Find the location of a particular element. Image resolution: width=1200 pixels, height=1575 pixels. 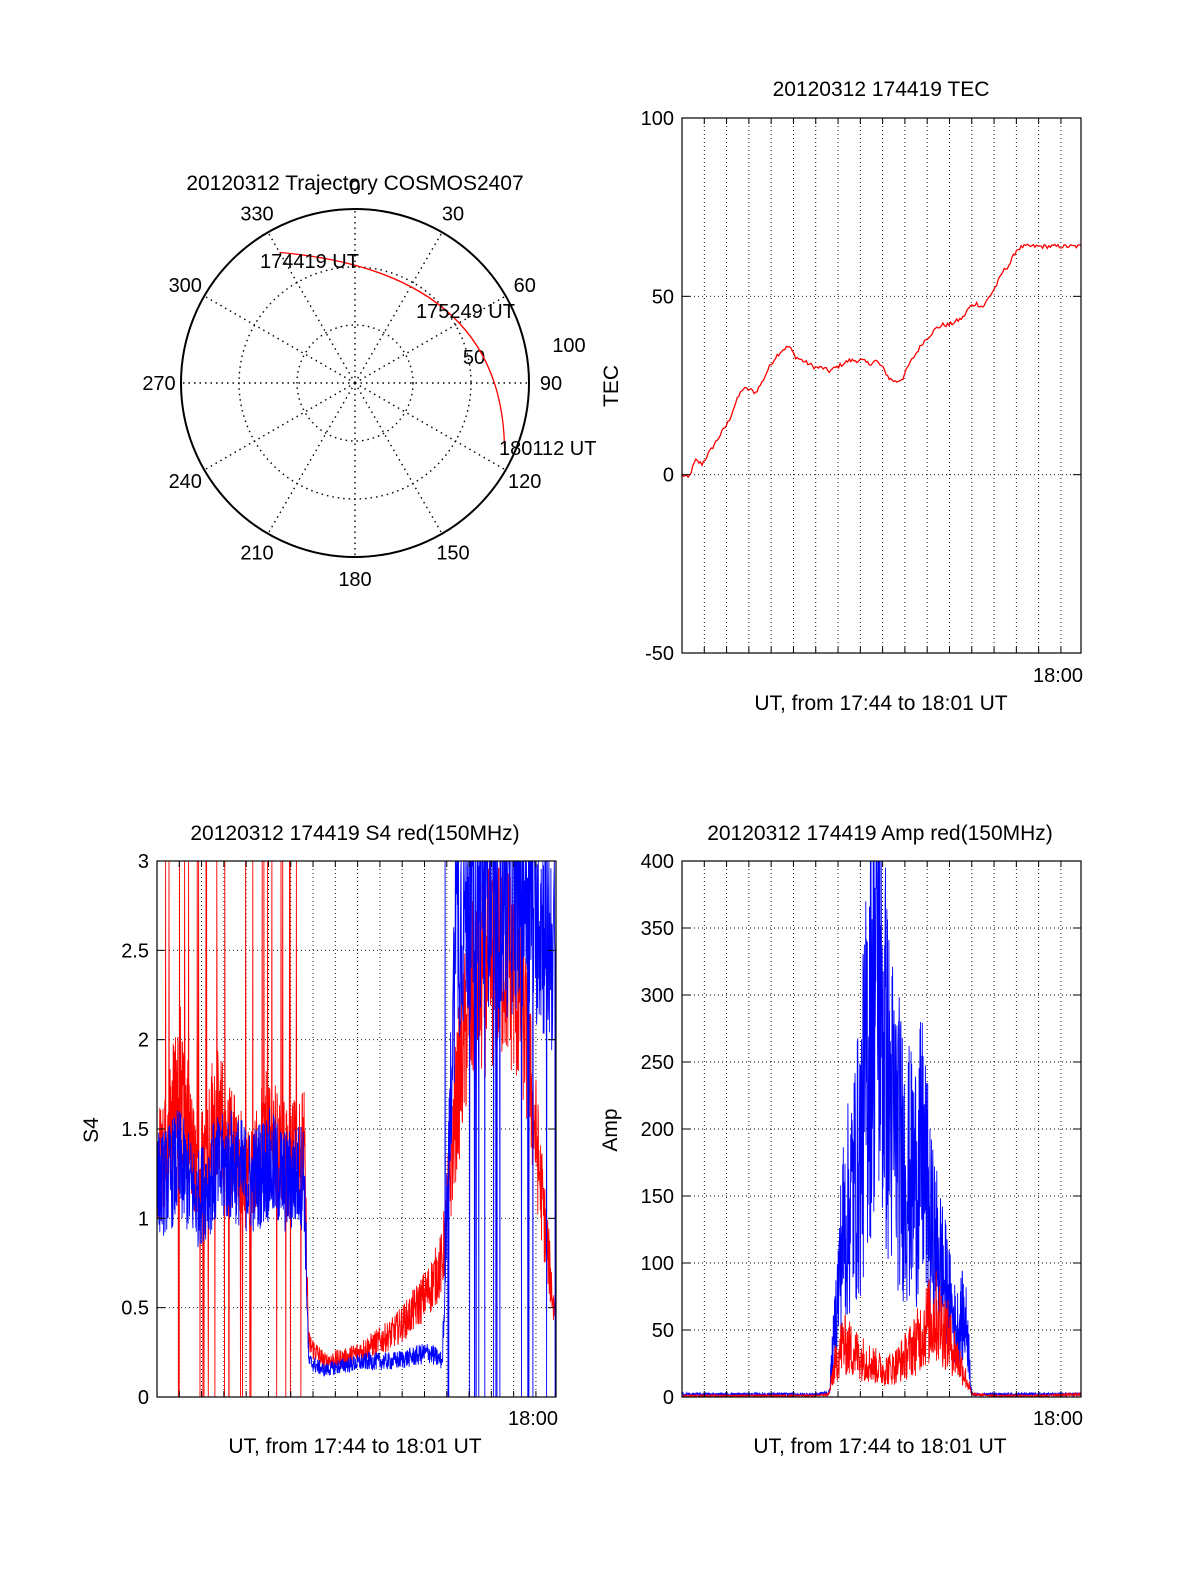

series-line-s4-blue is located at coordinates (356, 1129).